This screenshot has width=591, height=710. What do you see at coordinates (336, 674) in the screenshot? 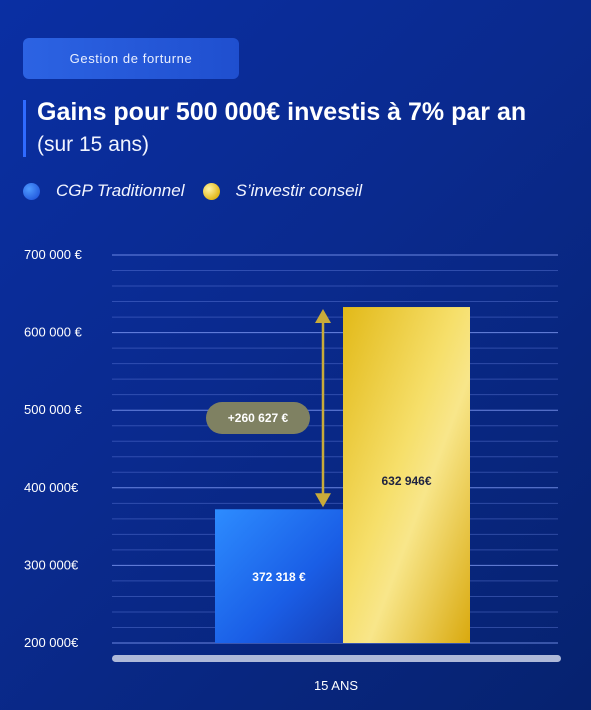
I see `x-axis: 15 ANS` at bounding box center [336, 674].